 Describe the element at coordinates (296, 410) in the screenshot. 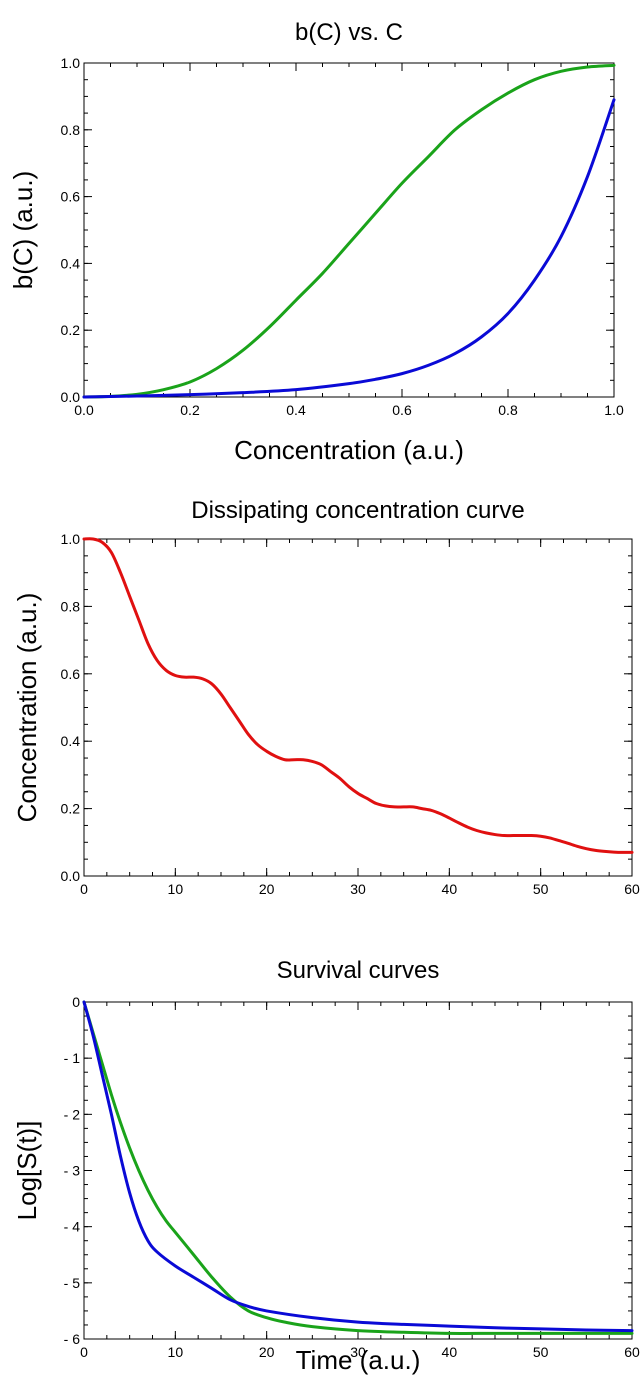

I see `x-tick-label: 0.4` at that location.